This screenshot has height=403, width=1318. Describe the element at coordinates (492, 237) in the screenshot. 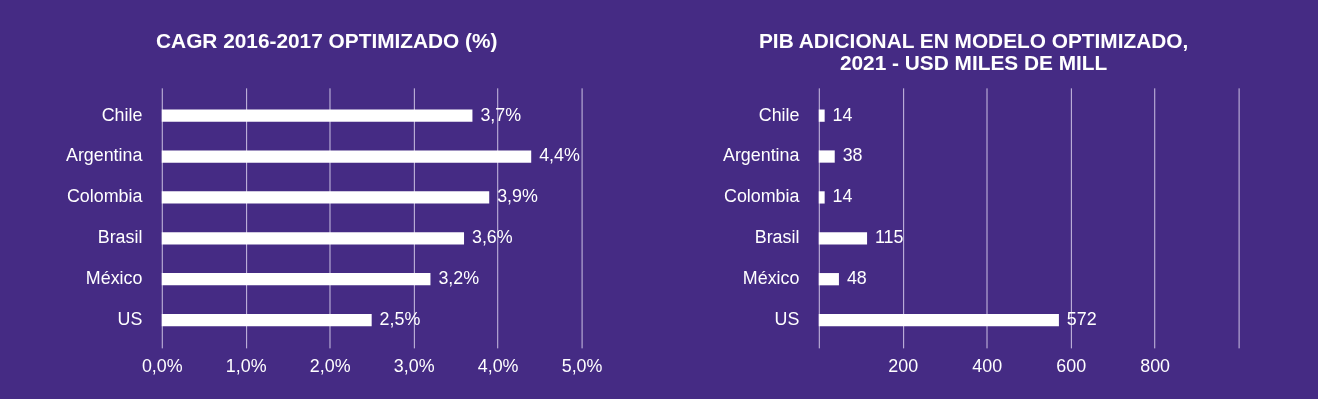

I see `data-label: 3,6%` at that location.